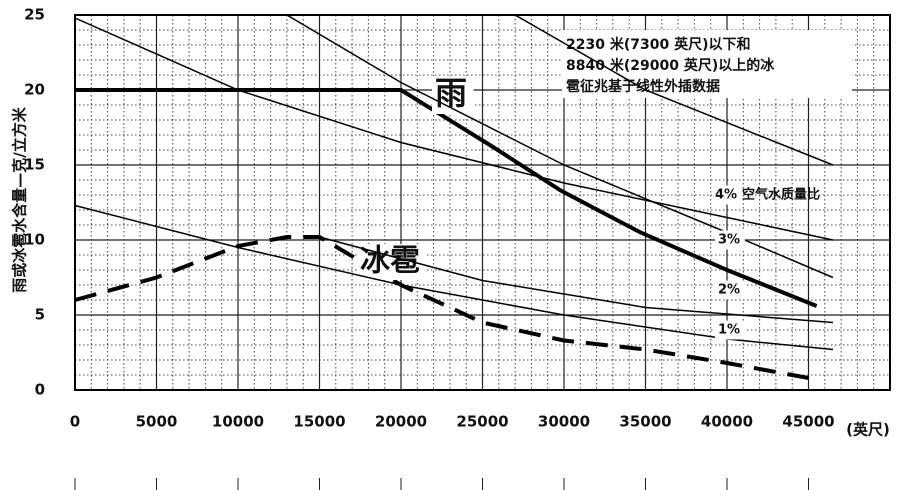  Describe the element at coordinates (401, 422) in the screenshot. I see `x-tick-label: 20000` at that location.